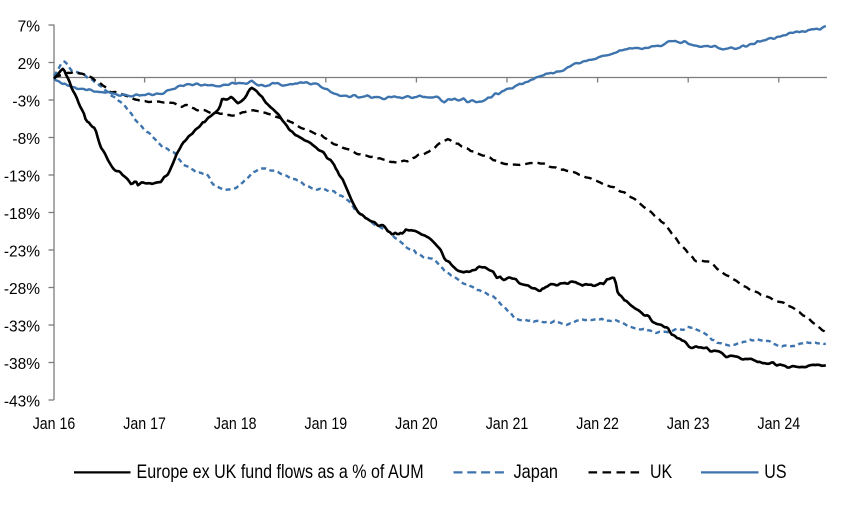  What do you see at coordinates (775, 472) in the screenshot?
I see `svg-text: US` at bounding box center [775, 472].